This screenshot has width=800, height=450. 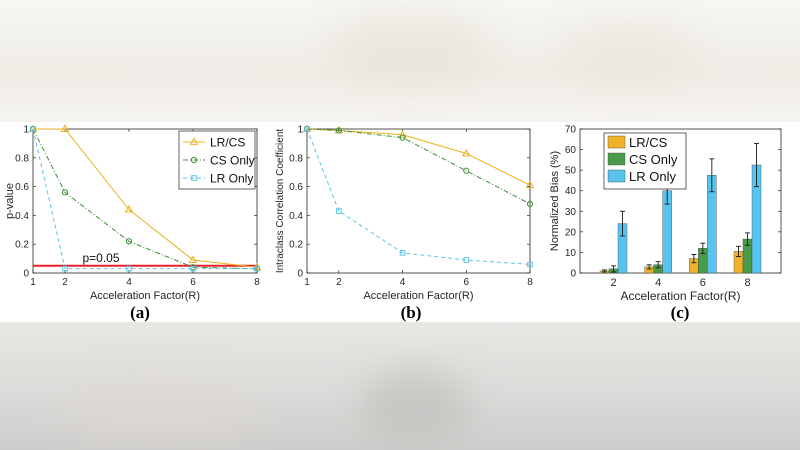 I want to click on threshold-label: p=0.05, so click(x=100, y=258).